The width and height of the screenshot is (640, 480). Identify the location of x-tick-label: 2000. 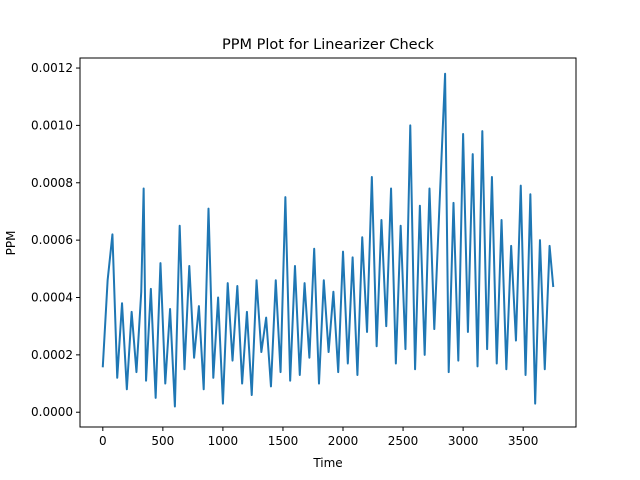
(343, 441).